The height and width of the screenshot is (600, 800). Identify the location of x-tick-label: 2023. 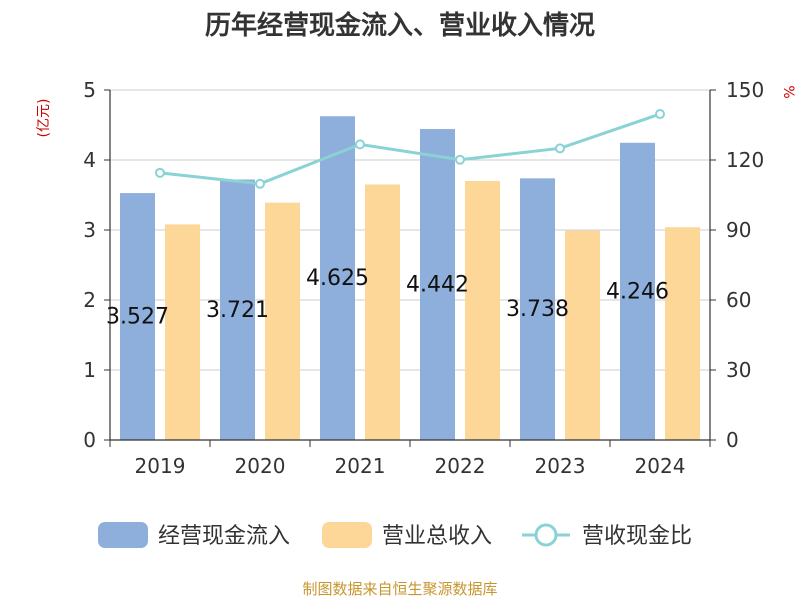
(560, 466).